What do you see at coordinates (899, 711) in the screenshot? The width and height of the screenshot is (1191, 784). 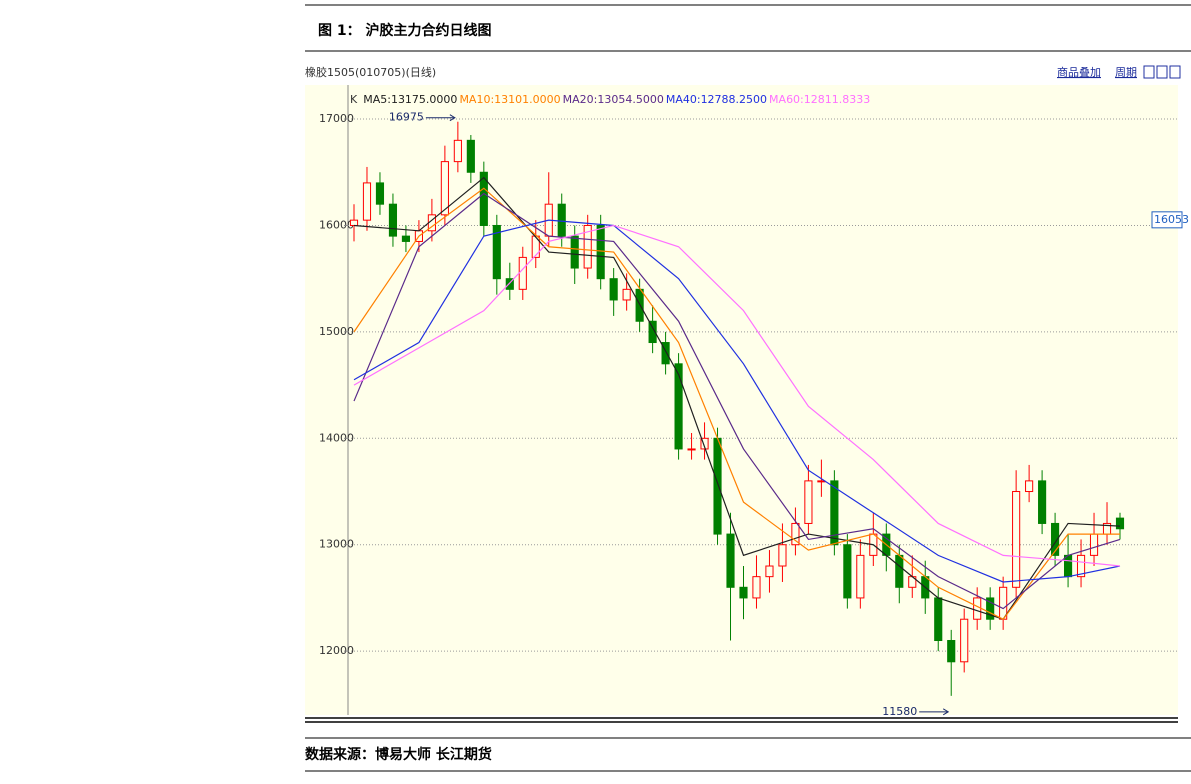 I see `extreme-label: 11580` at bounding box center [899, 711].